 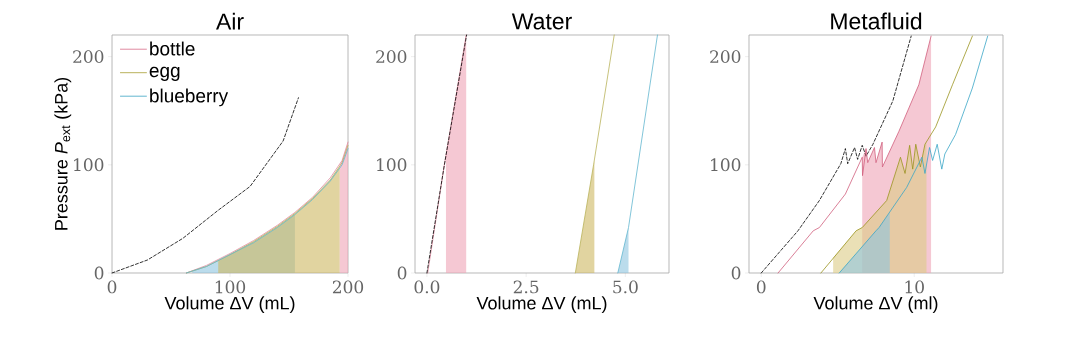 What do you see at coordinates (427, 287) in the screenshot?
I see `x-tick-label: 0.0` at bounding box center [427, 287].